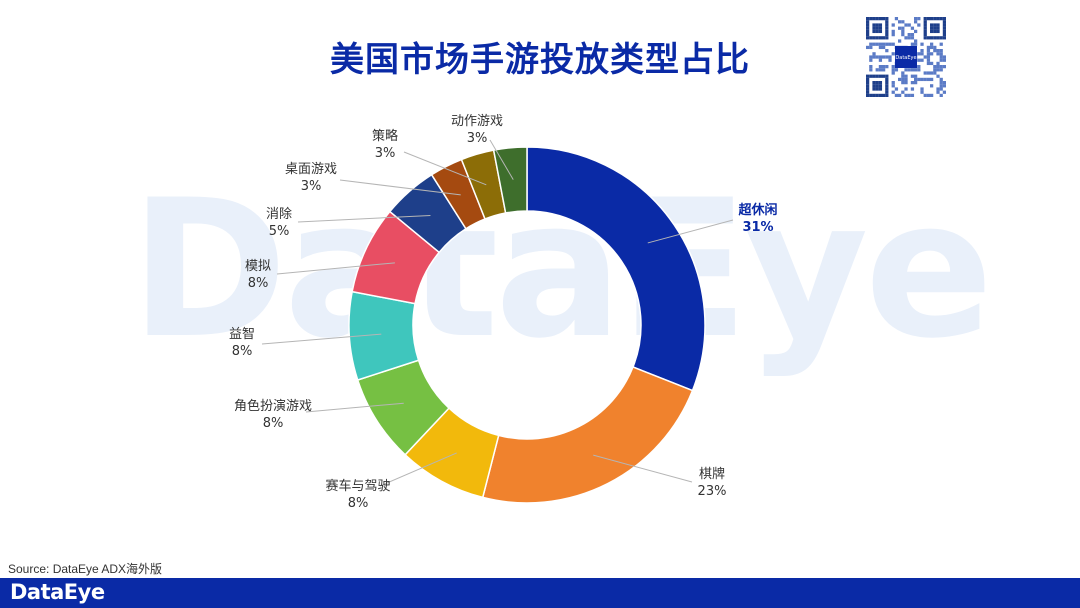 This screenshot has width=1080, height=608. I want to click on slice-value-4: 8%, so click(242, 351).